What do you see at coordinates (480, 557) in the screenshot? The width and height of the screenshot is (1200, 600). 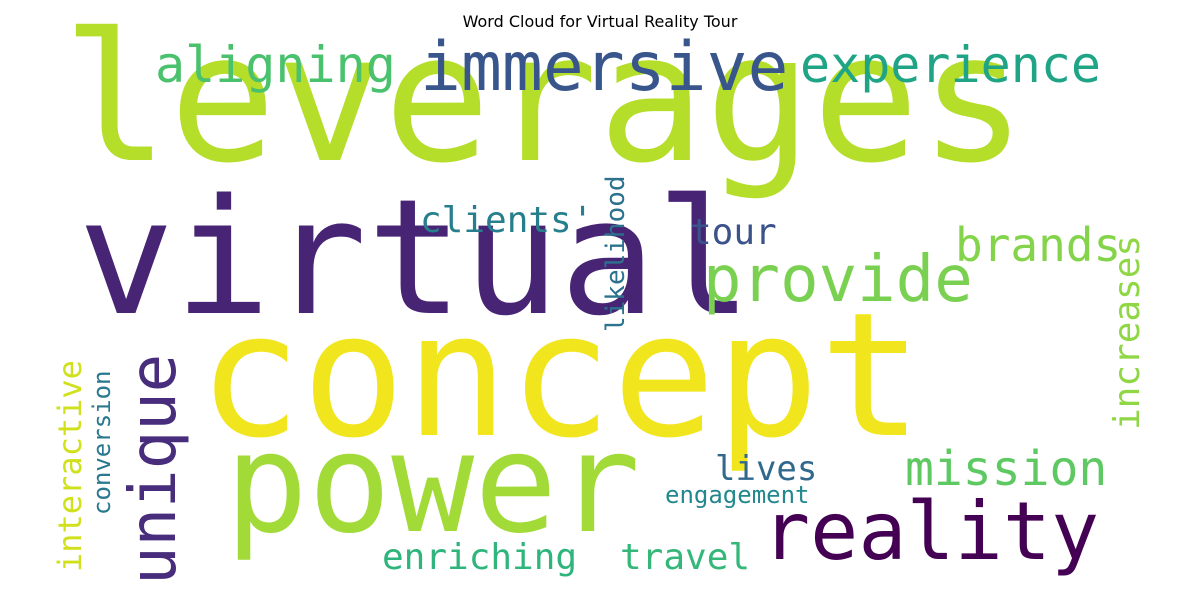 I see `word-enriching: enriching` at bounding box center [480, 557].